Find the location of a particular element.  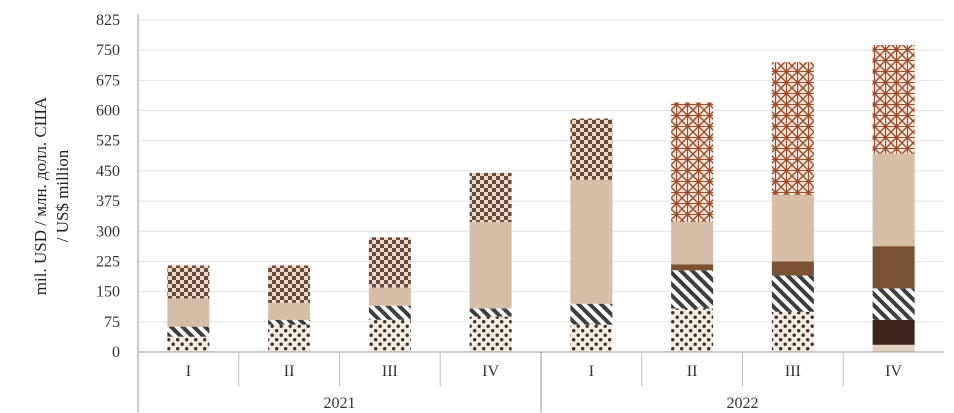

y-tick-label: 225 is located at coordinates (108, 261).